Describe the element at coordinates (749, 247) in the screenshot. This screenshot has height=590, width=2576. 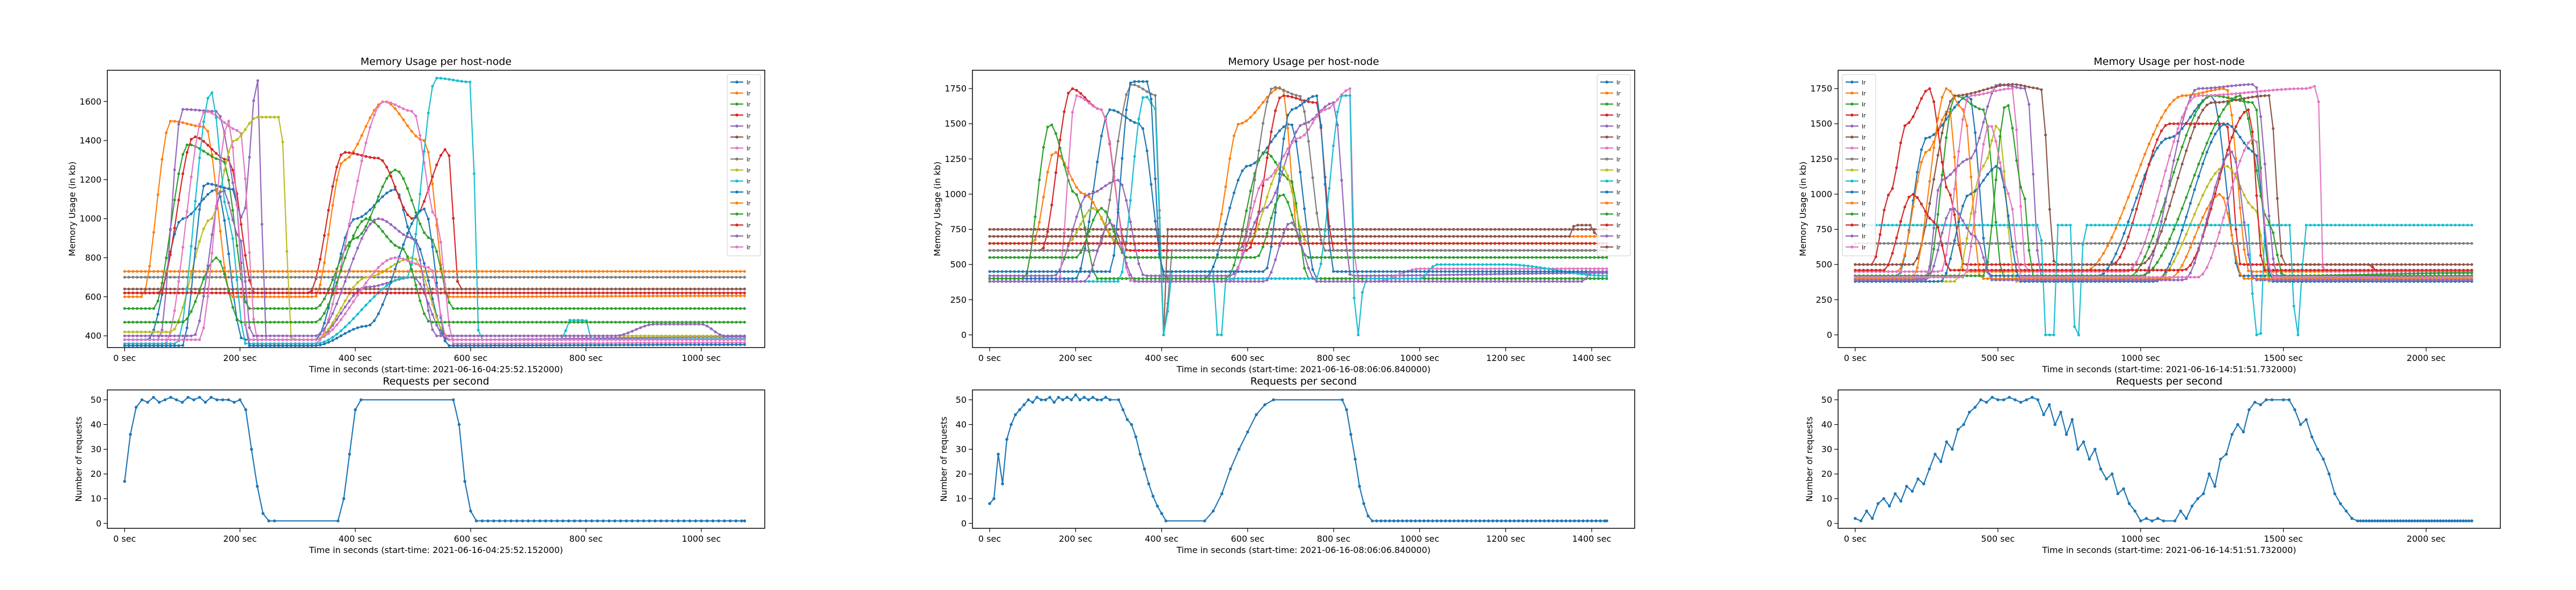
I see `legend-label: lr` at that location.